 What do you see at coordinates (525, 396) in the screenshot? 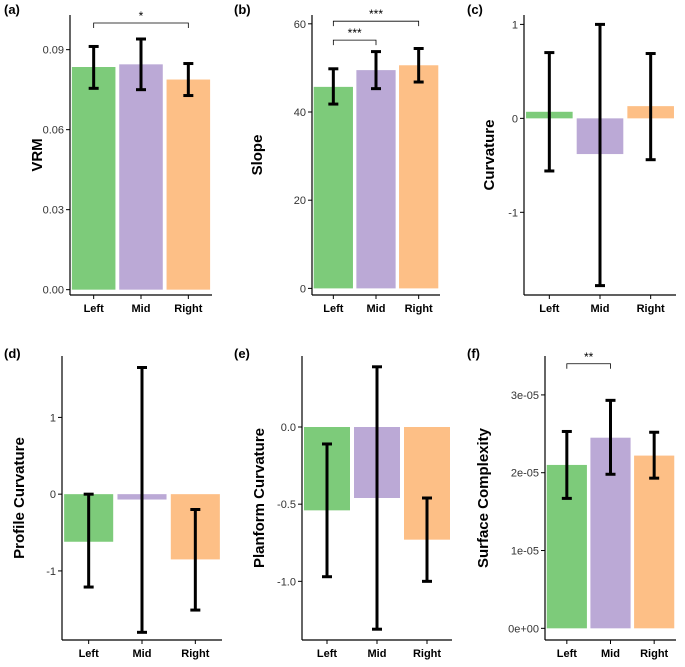
I see `y-tick-label: 3e-05` at bounding box center [525, 396].